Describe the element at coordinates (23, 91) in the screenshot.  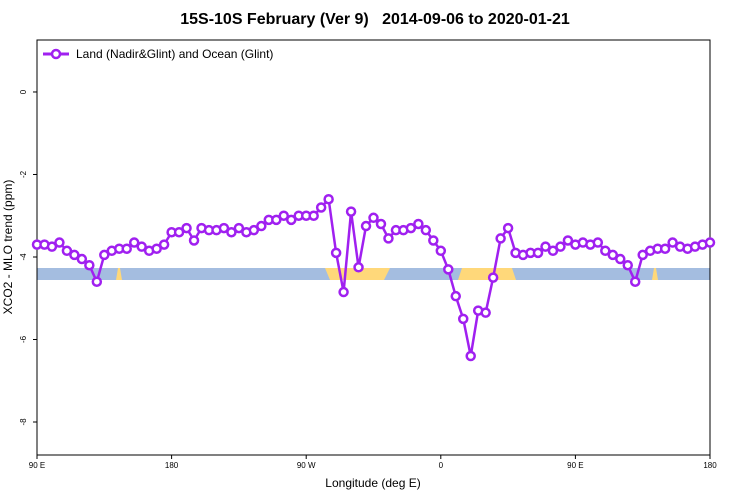
I see `y-tick-label: 0` at that location.